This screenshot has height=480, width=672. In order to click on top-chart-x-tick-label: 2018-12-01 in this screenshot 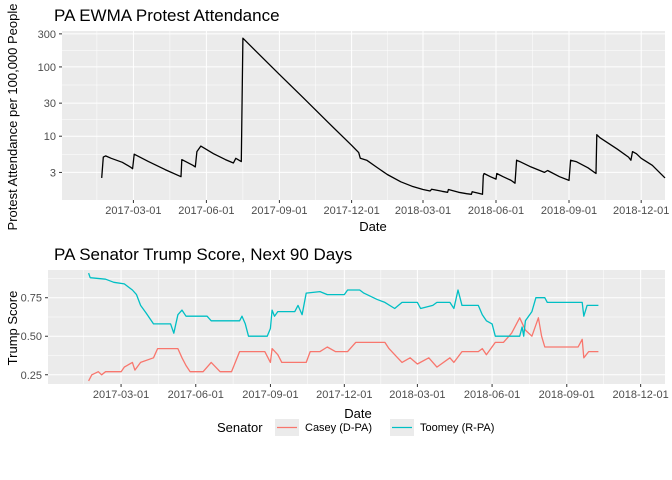, I will do `click(641, 211)`.